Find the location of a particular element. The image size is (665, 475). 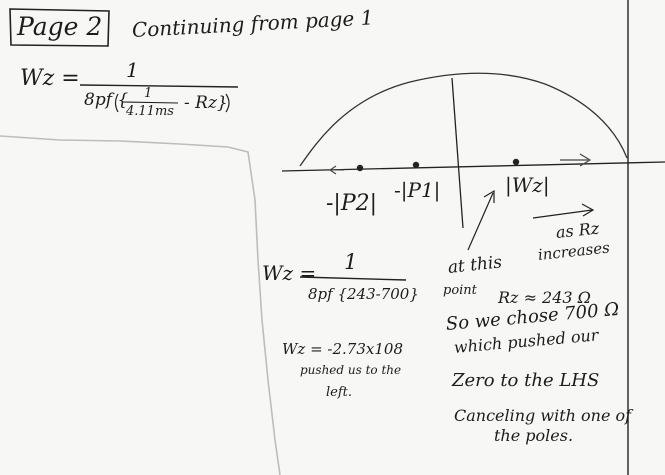

page-label-box is located at coordinates (59, 27).